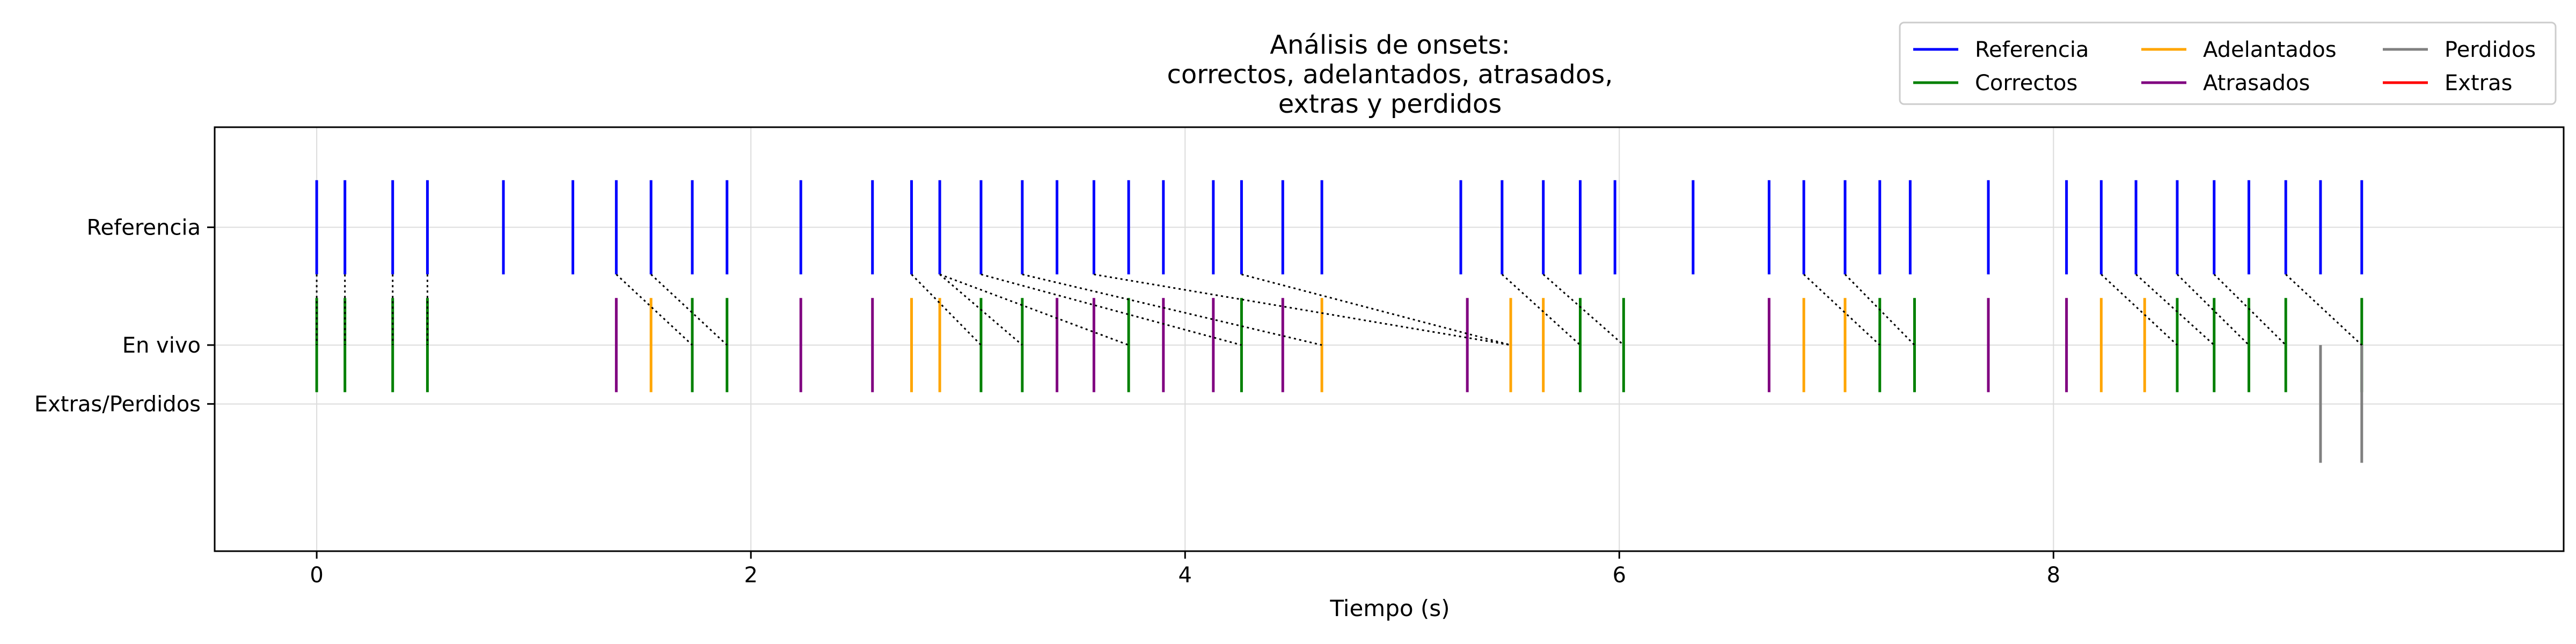 The image size is (2576, 644). Describe the element at coordinates (2490, 50) in the screenshot. I see `legend-label: Perdidos` at that location.